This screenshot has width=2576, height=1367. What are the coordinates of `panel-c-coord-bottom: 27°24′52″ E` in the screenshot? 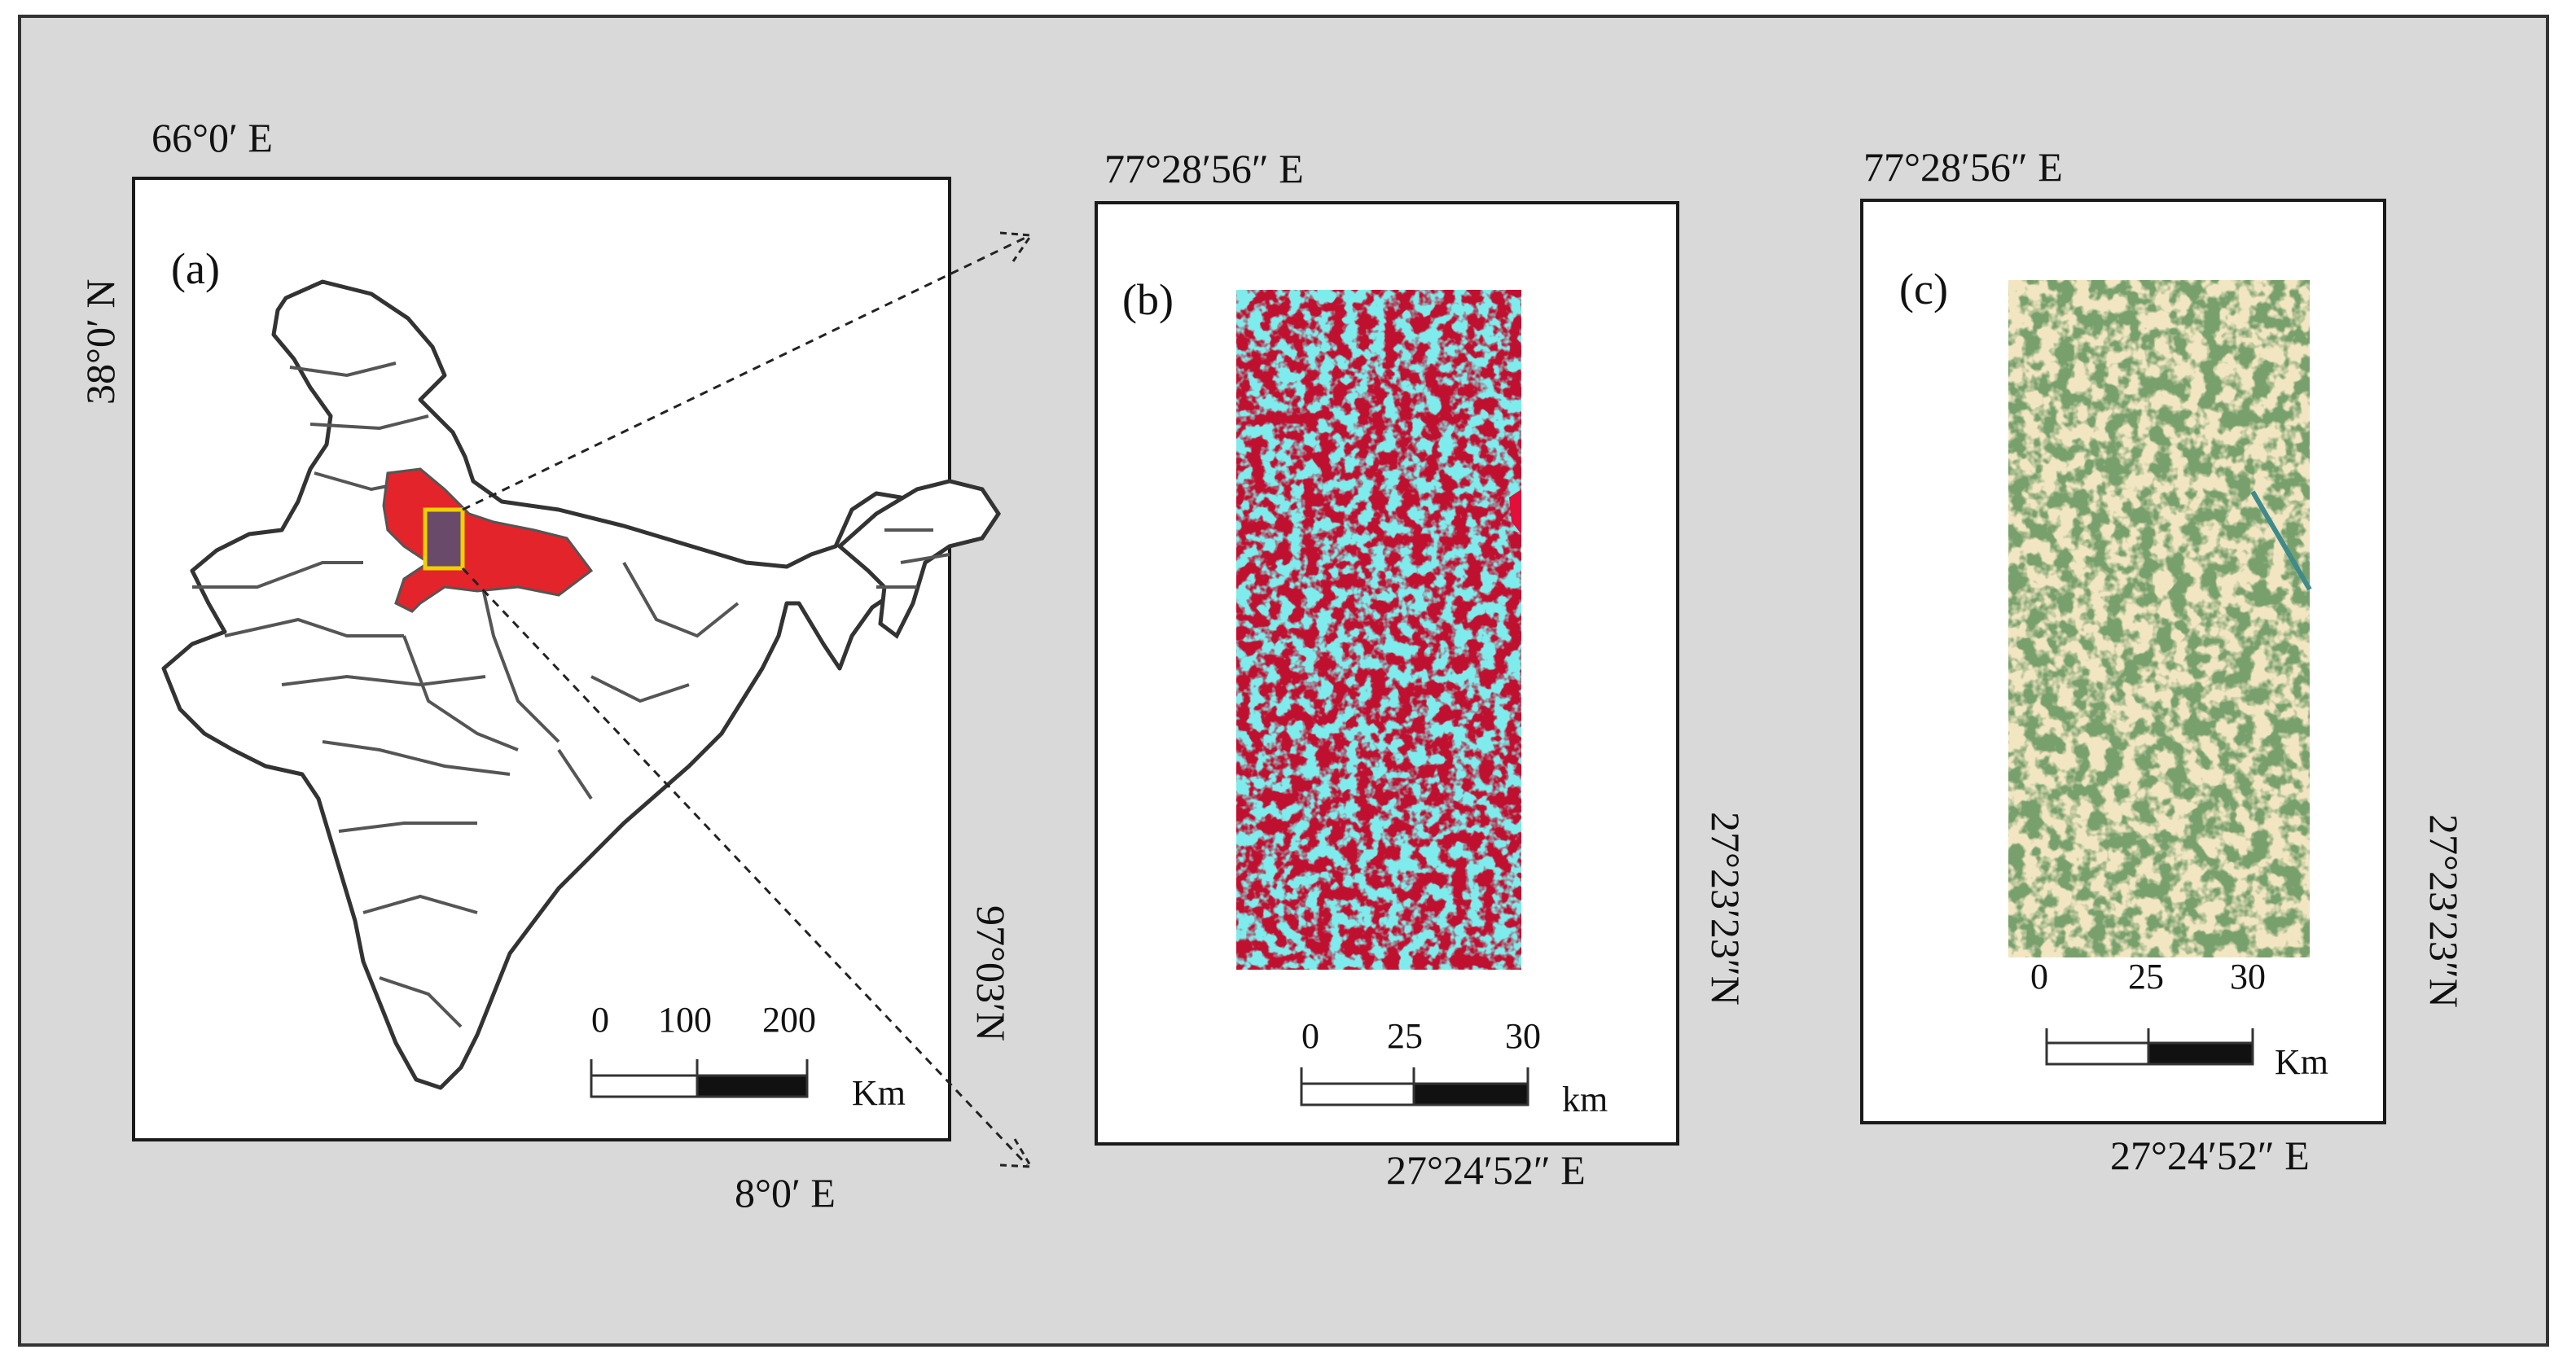 It's located at (2210, 1155).